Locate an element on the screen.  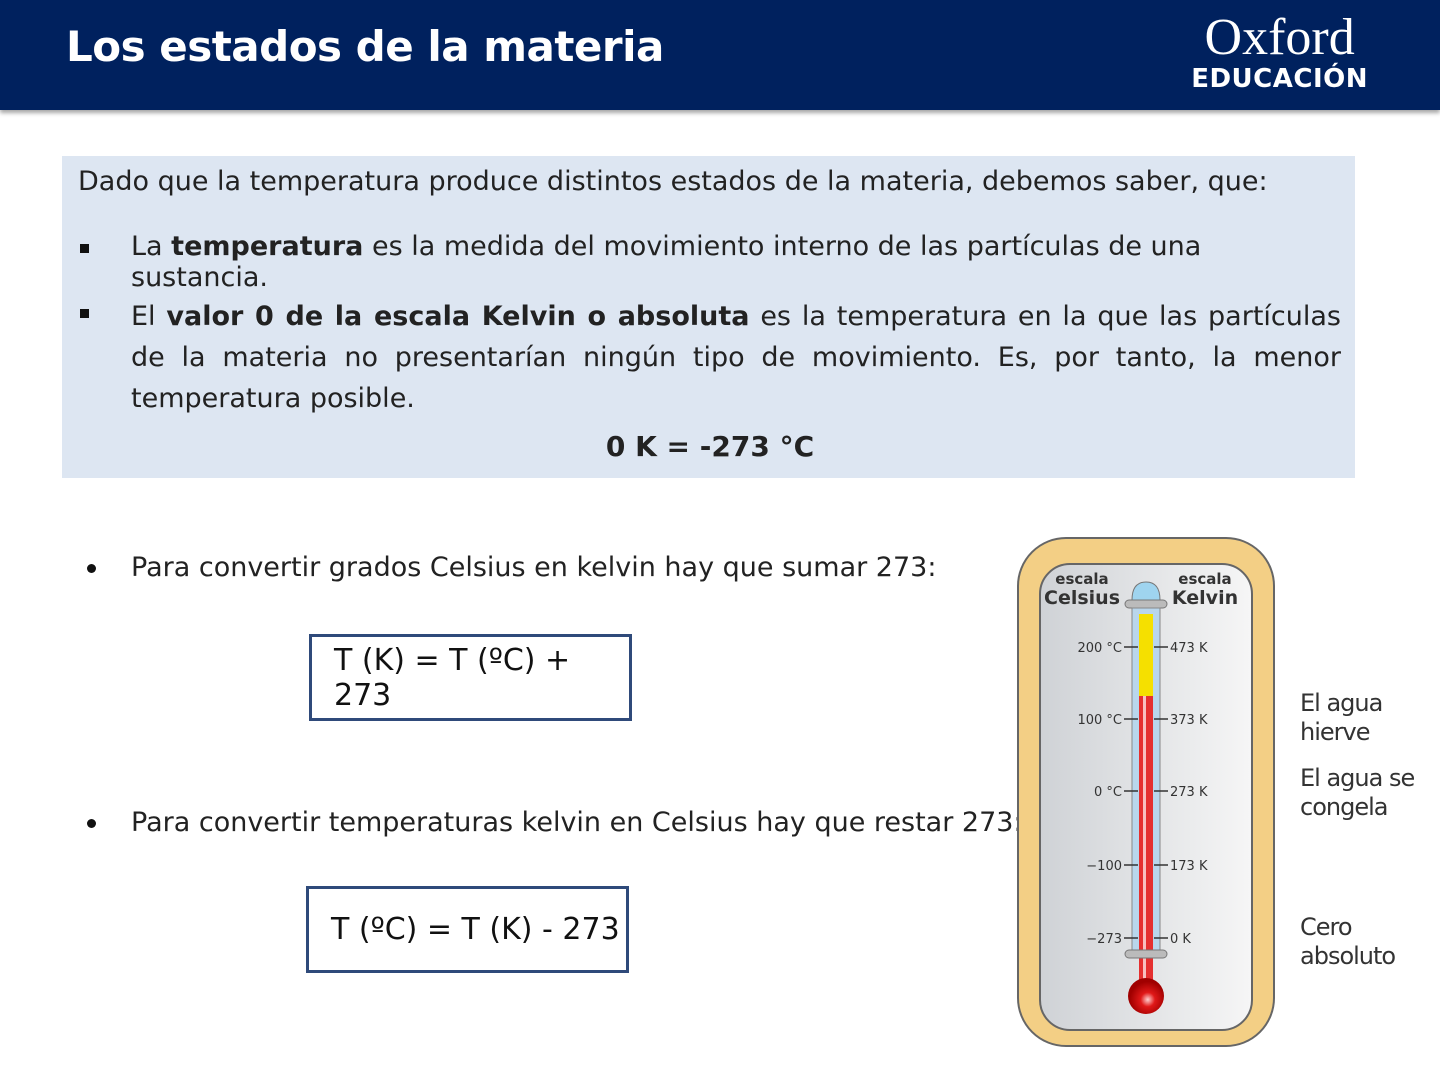
formula-k-to-c: T (ºC) = T (K) - 273 is located at coordinates (467, 929).